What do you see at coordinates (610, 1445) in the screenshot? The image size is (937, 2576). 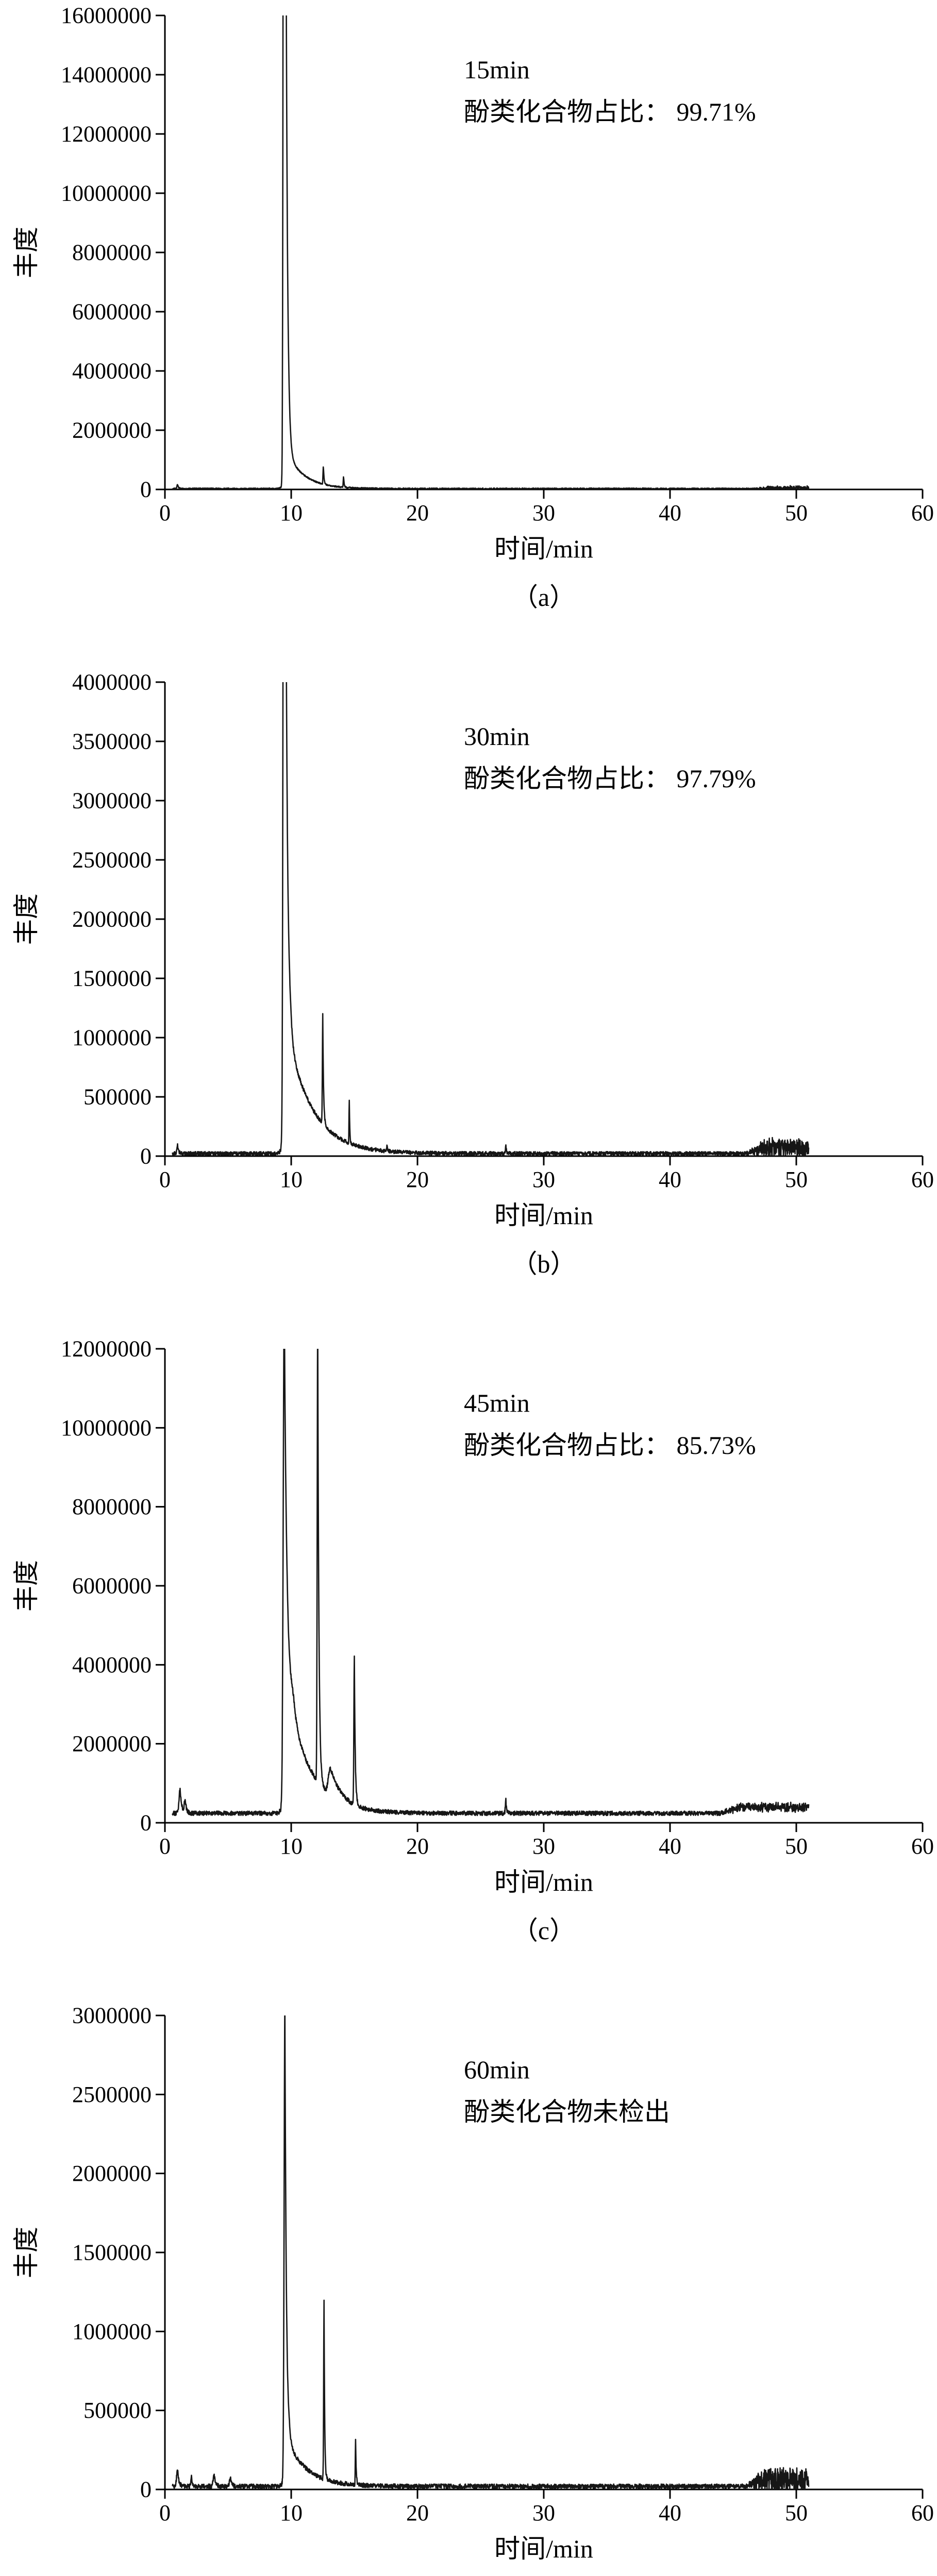 I see `annotation-line: 酚类化合物占比： 85.73%` at bounding box center [610, 1445].